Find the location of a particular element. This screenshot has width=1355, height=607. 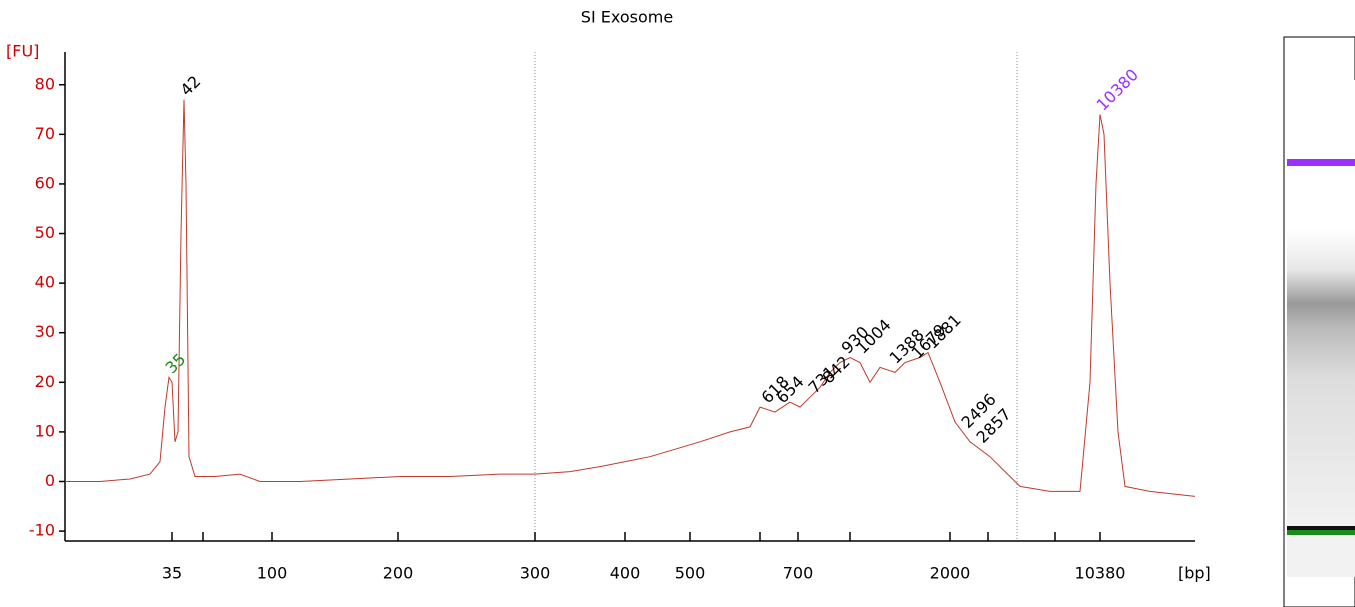

peak-label: 1881 is located at coordinates (944, 331).